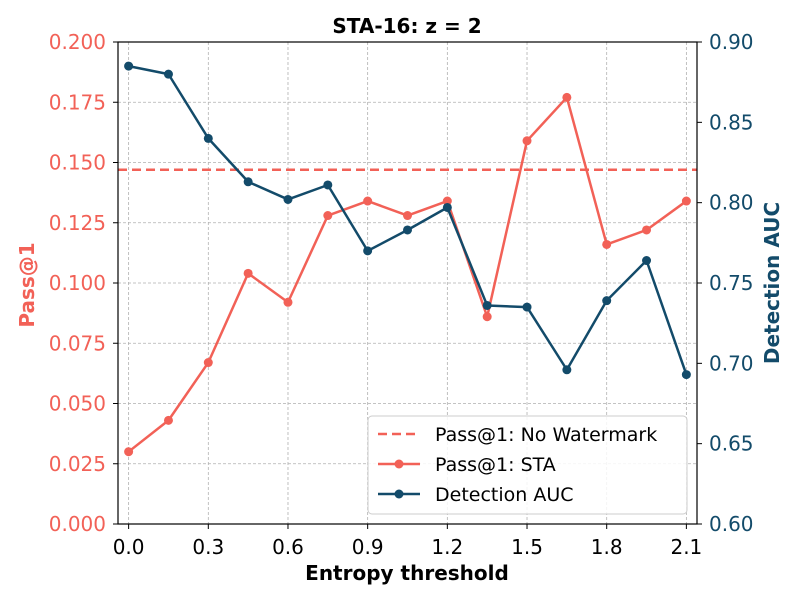 Image resolution: width=800 pixels, height=600 pixels. What do you see at coordinates (77, 524) in the screenshot?
I see `y-left-tick-label: 0.000` at bounding box center [77, 524].